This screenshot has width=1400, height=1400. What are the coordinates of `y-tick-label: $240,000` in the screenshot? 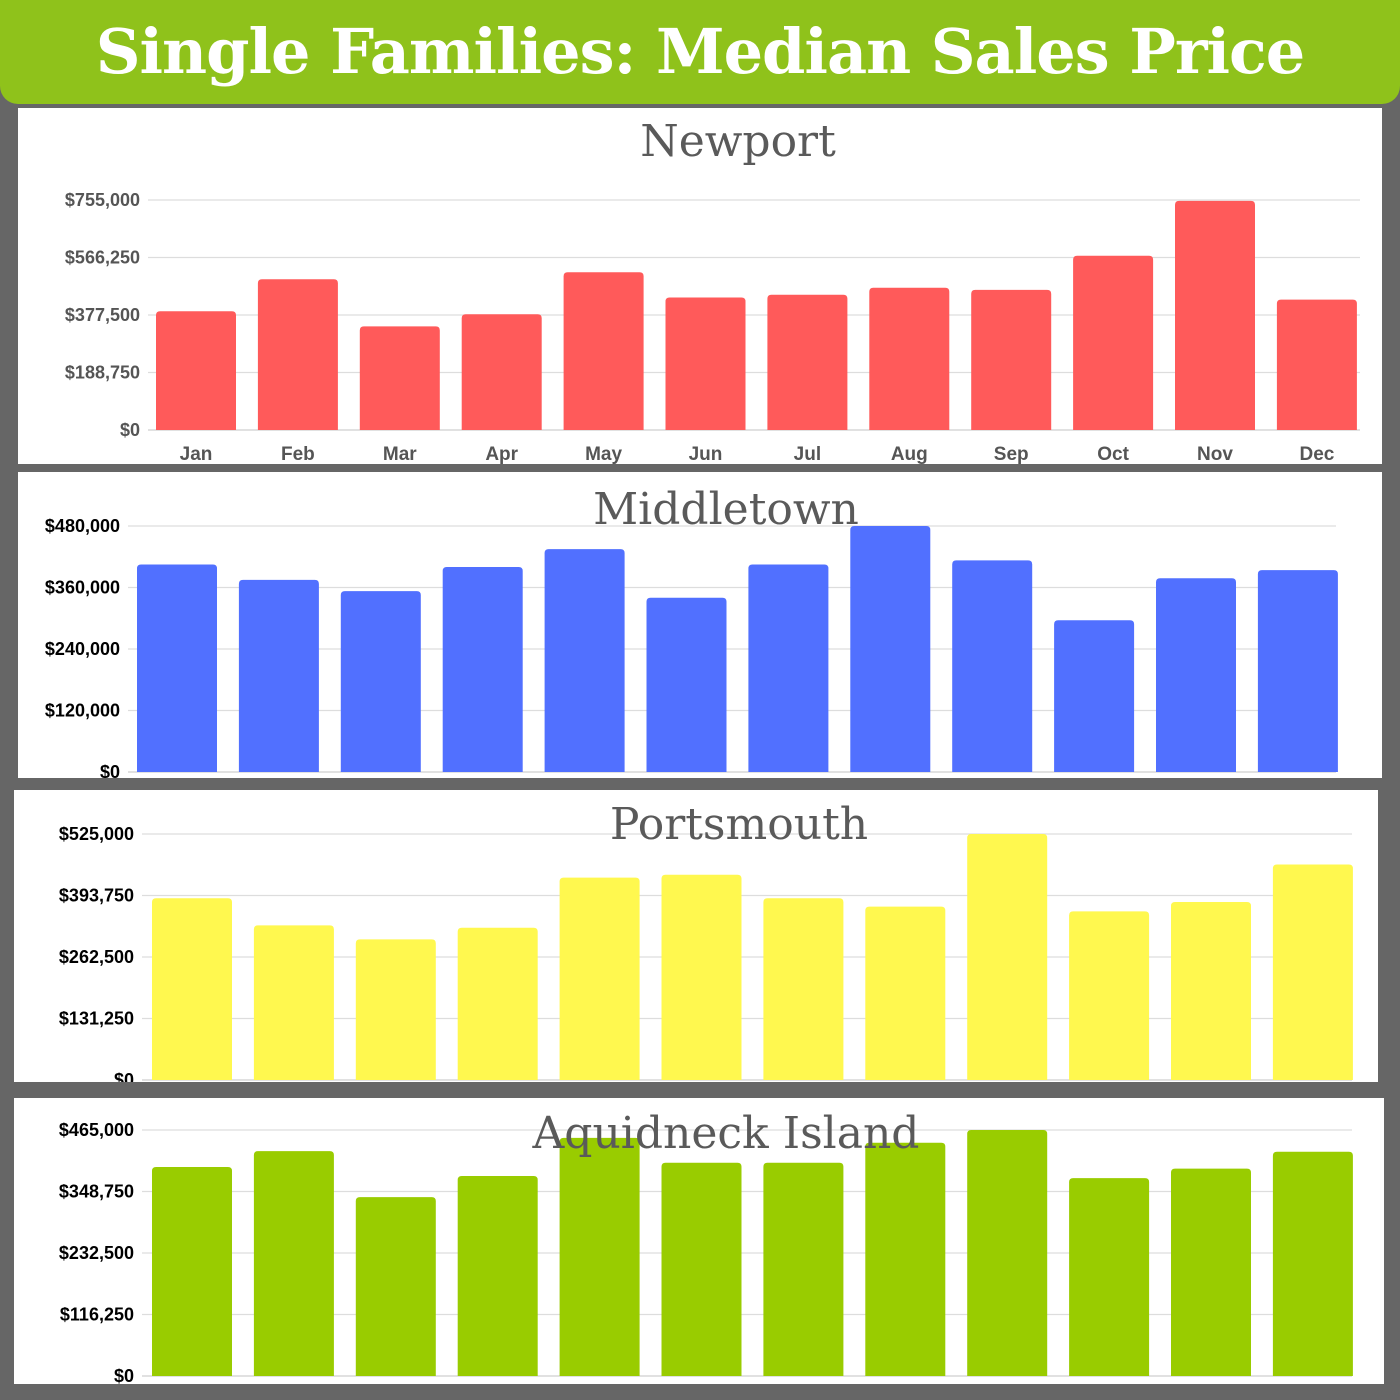 It's located at (82, 649).